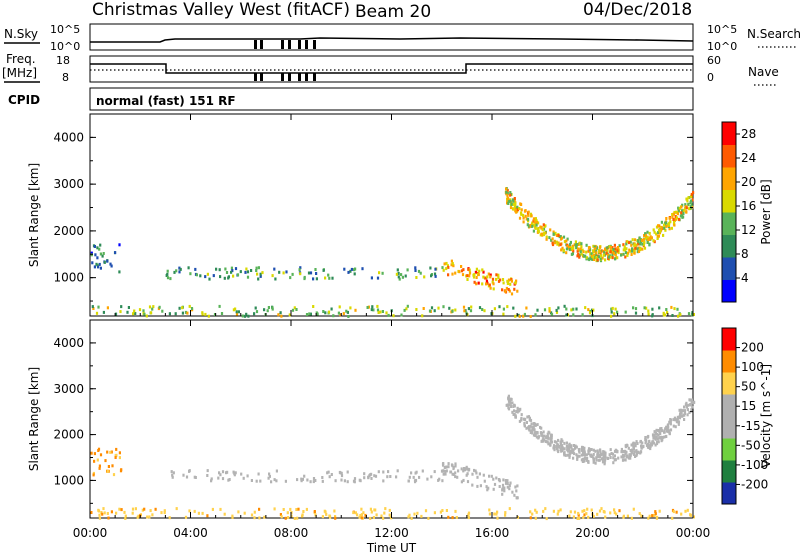  Describe the element at coordinates (714, 60) in the screenshot. I see `nave-tick-high: 60` at that location.